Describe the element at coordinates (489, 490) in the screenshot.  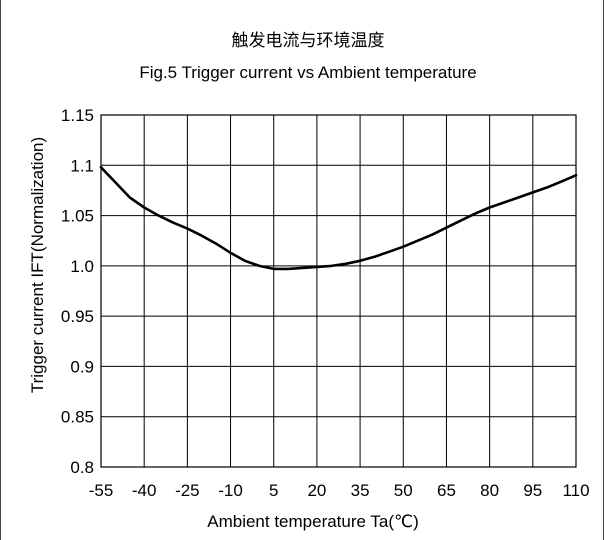
I see `x-tick-label: 80` at that location.